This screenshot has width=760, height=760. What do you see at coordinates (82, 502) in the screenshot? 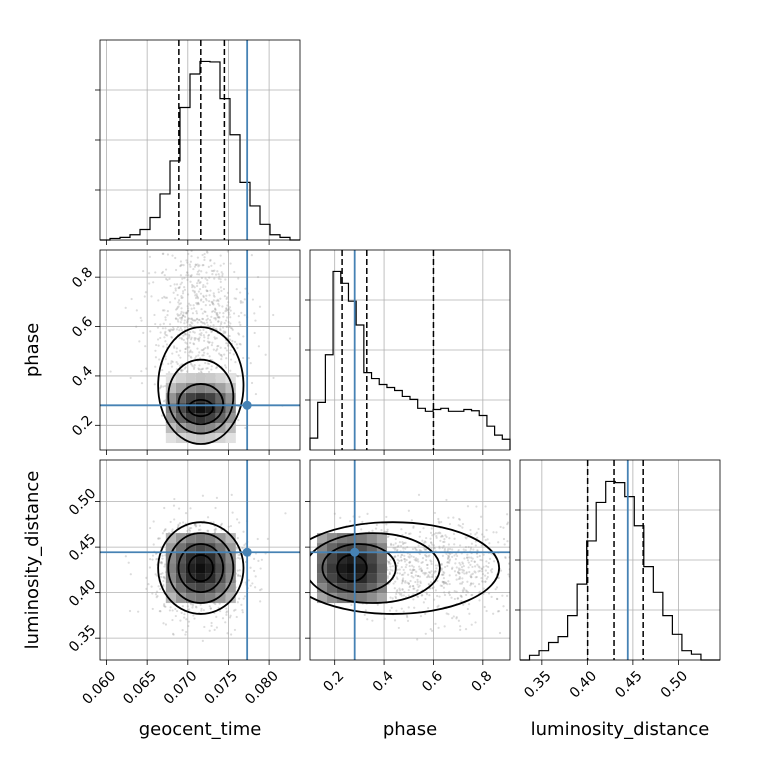
I see `ytick-label-luminosity_distance: 0.50` at bounding box center [82, 502].